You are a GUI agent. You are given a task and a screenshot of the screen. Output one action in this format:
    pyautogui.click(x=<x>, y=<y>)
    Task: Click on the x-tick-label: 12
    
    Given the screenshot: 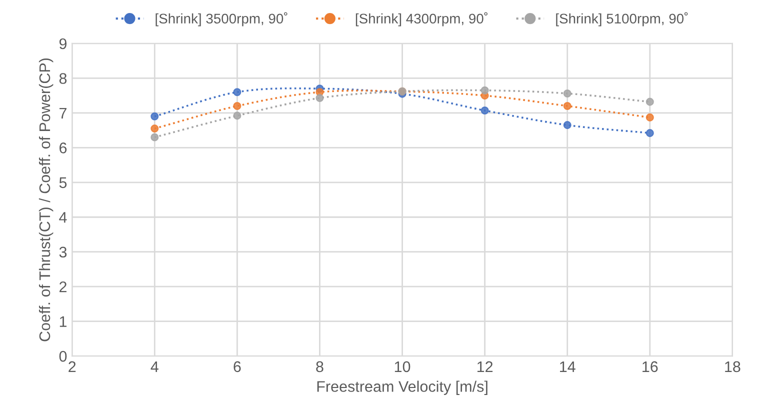 What is the action you would take?
    pyautogui.click(x=485, y=366)
    